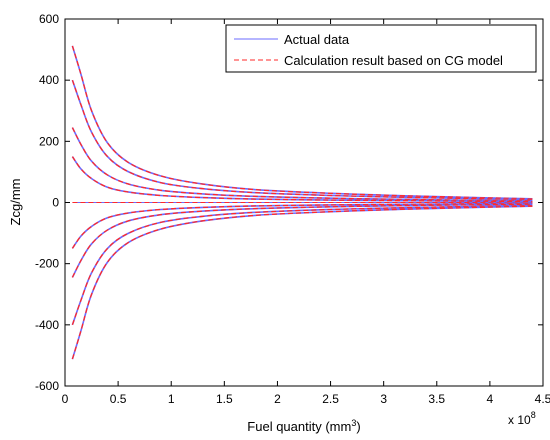  What do you see at coordinates (47, 325) in the screenshot?
I see `y-tick-label: -400` at bounding box center [47, 325].